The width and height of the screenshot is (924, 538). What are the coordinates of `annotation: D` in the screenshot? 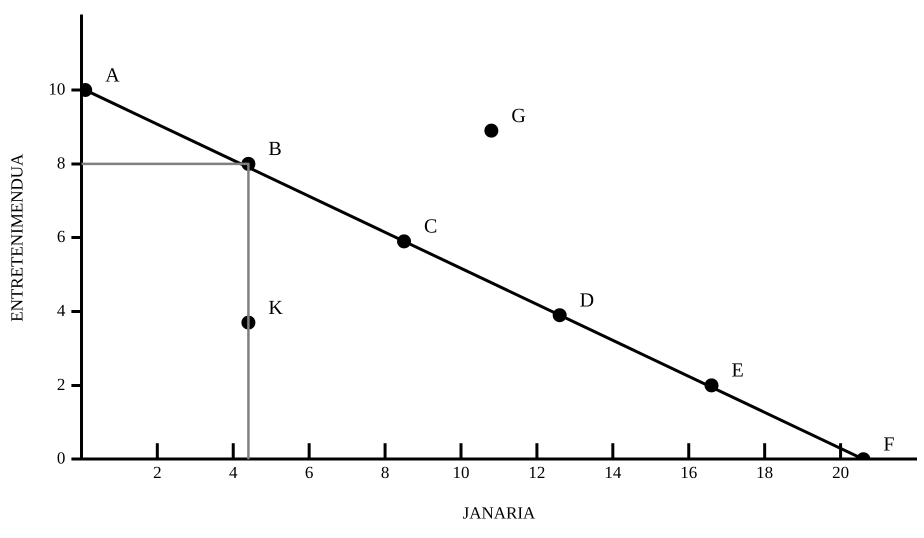 It's located at (587, 300).